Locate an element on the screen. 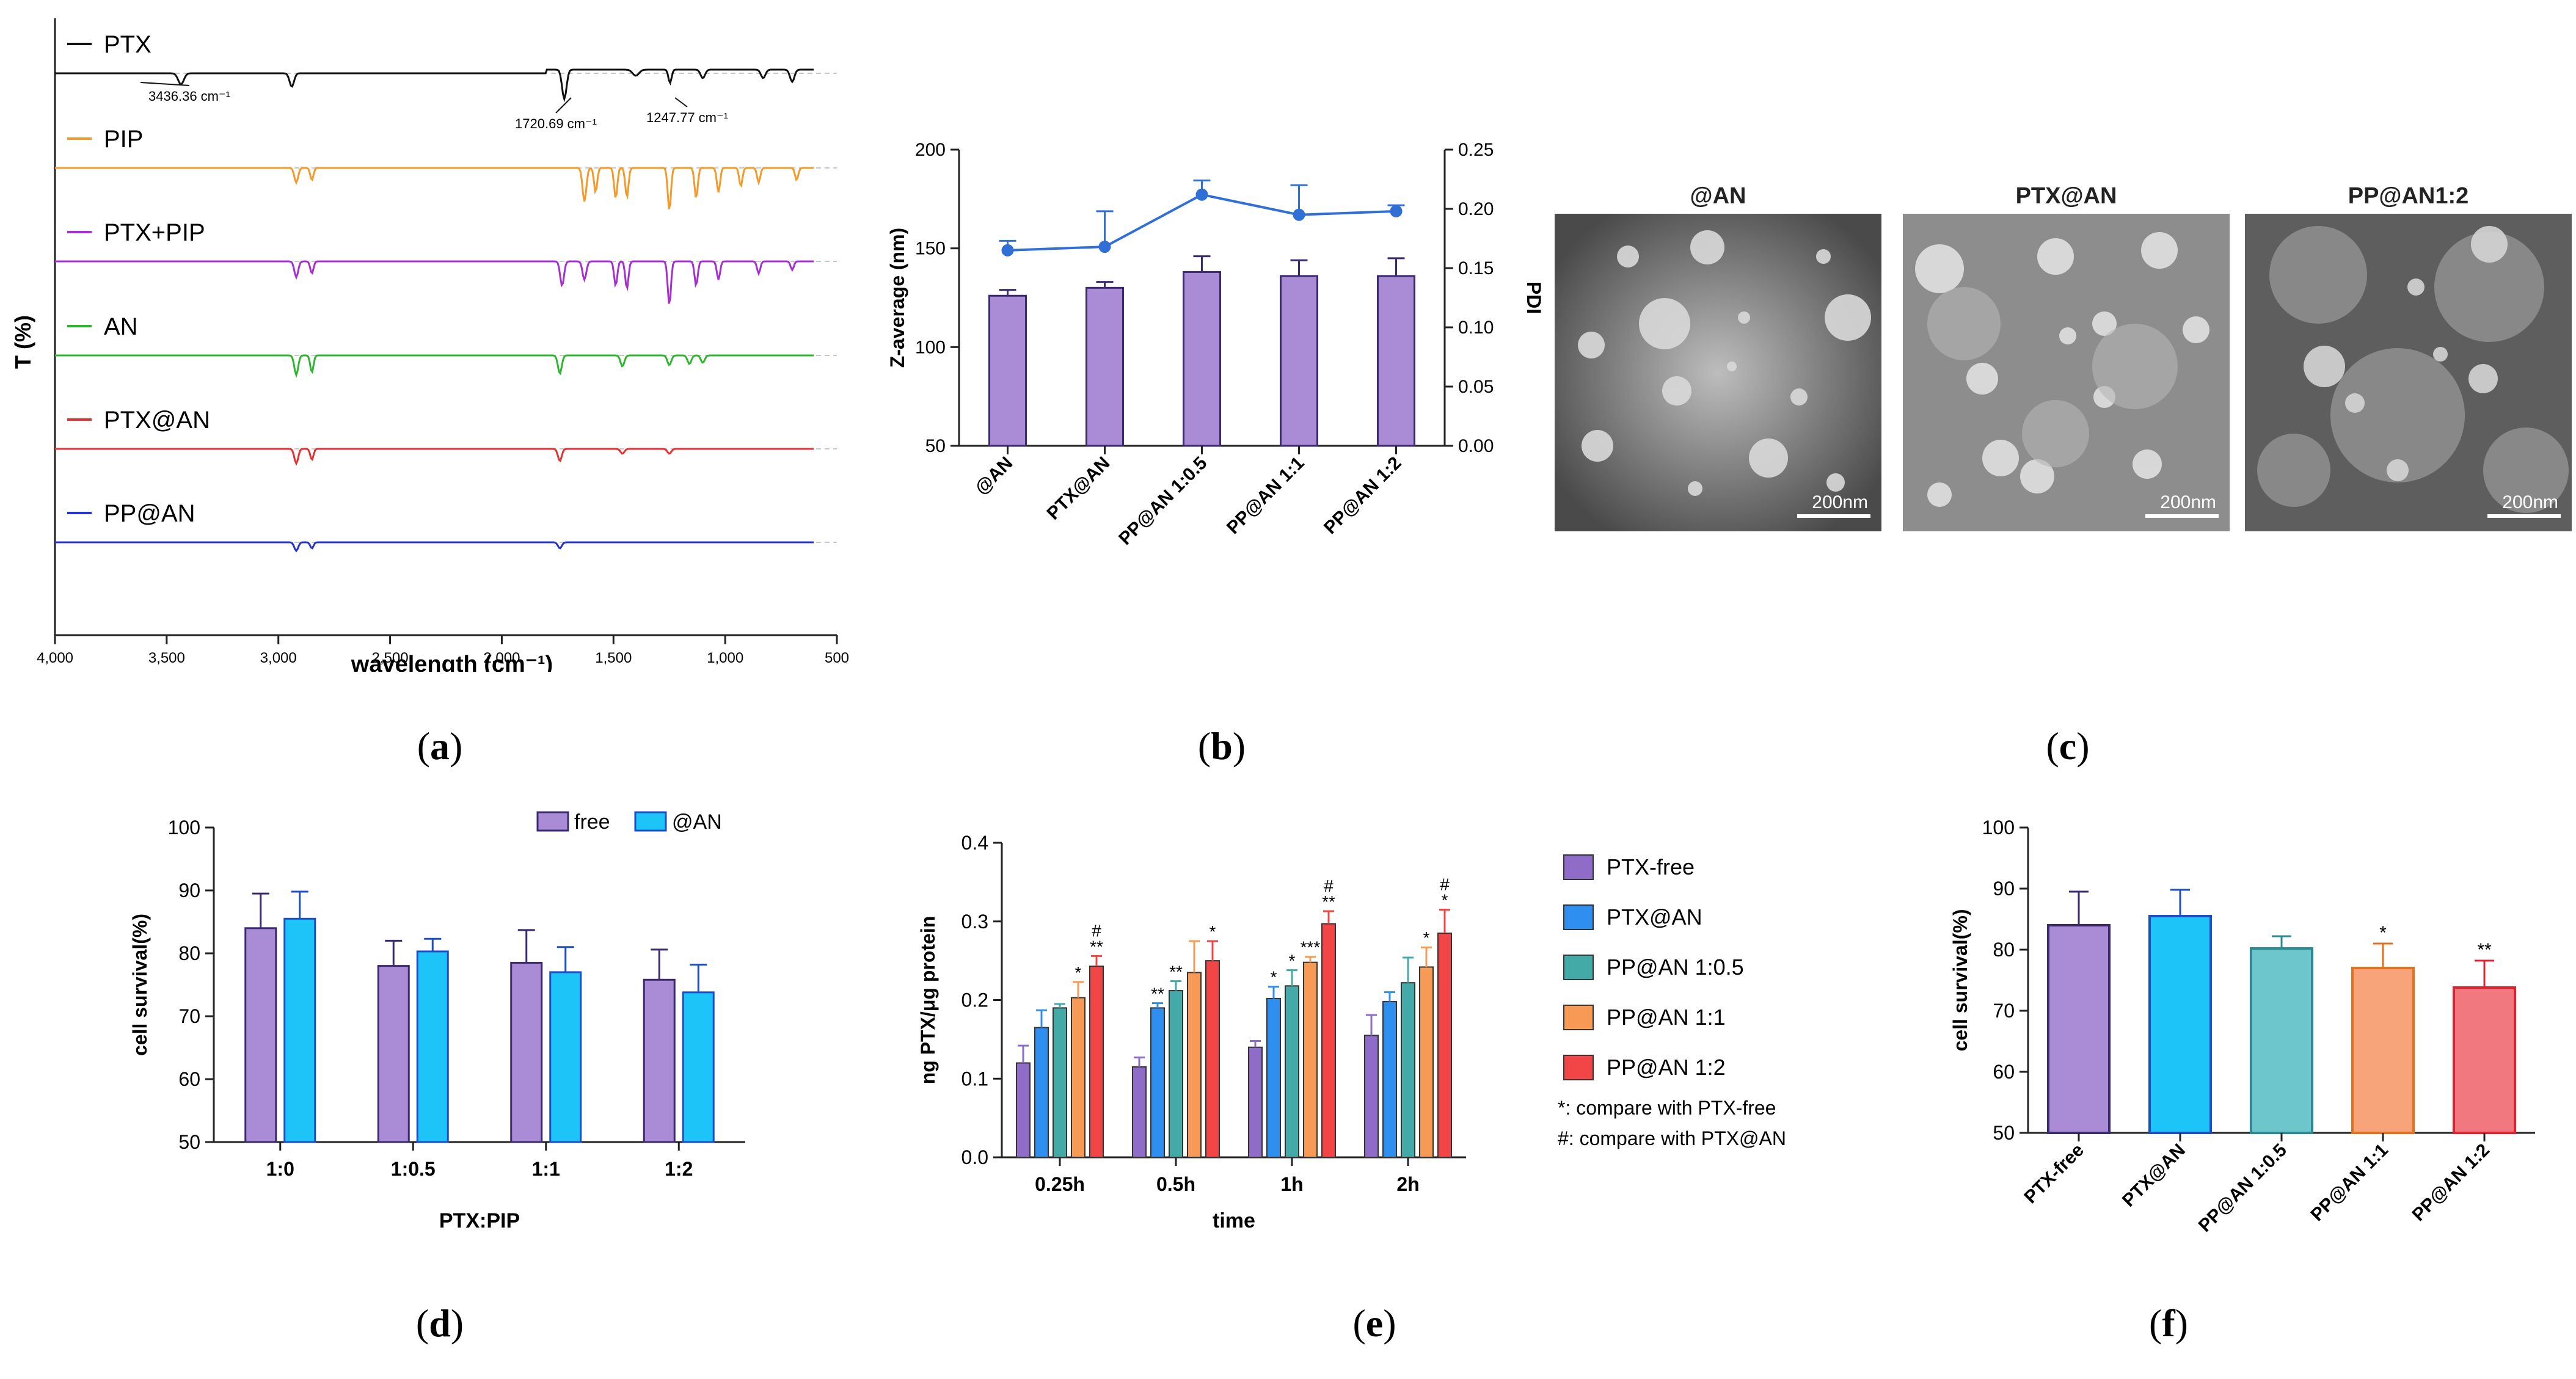 This screenshot has width=2576, height=1379. tem-title-1: @AN is located at coordinates (1718, 196).